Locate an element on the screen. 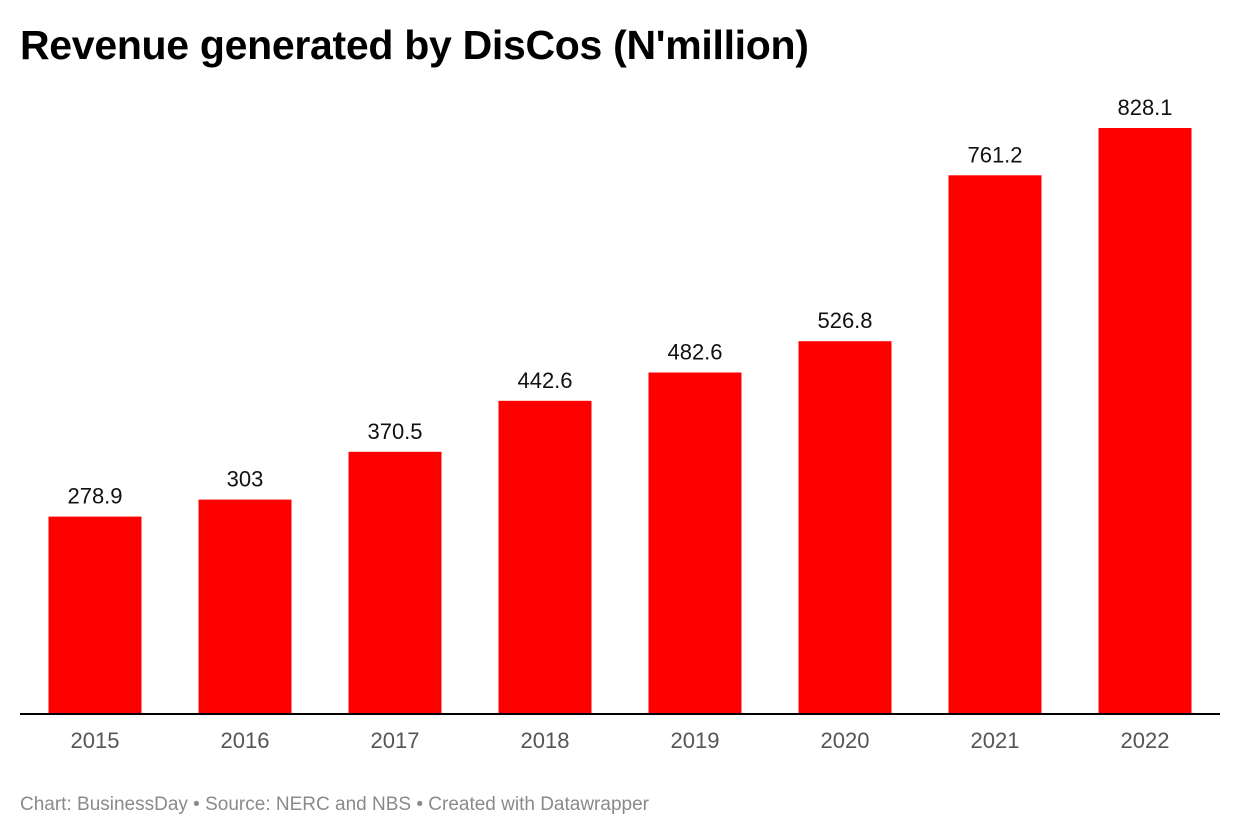 This screenshot has width=1240, height=840. x-tick-label-2018: 2018 is located at coordinates (545, 740).